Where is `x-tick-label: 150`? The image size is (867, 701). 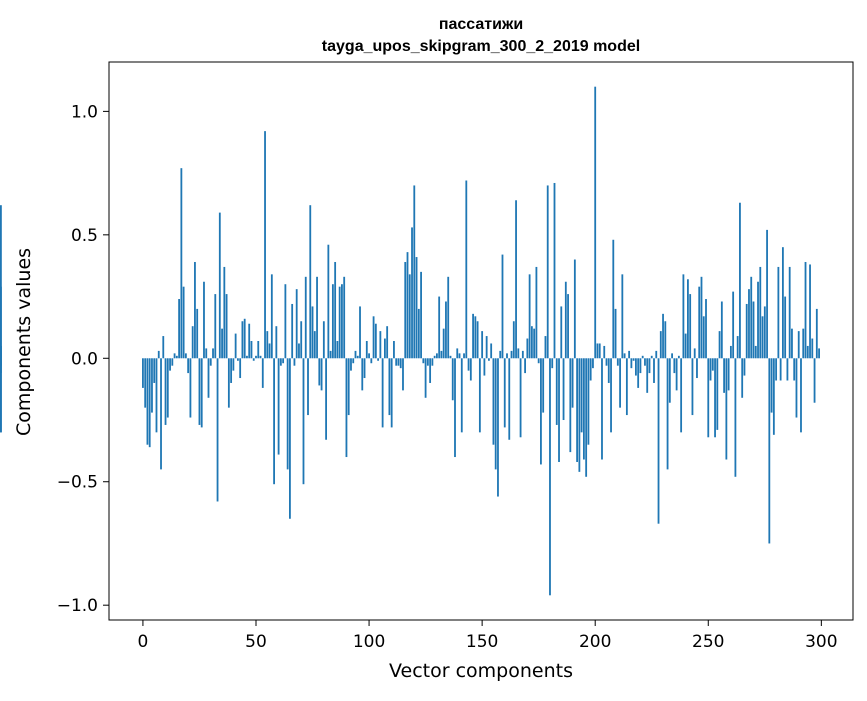 x-tick-label: 150 is located at coordinates (482, 642).